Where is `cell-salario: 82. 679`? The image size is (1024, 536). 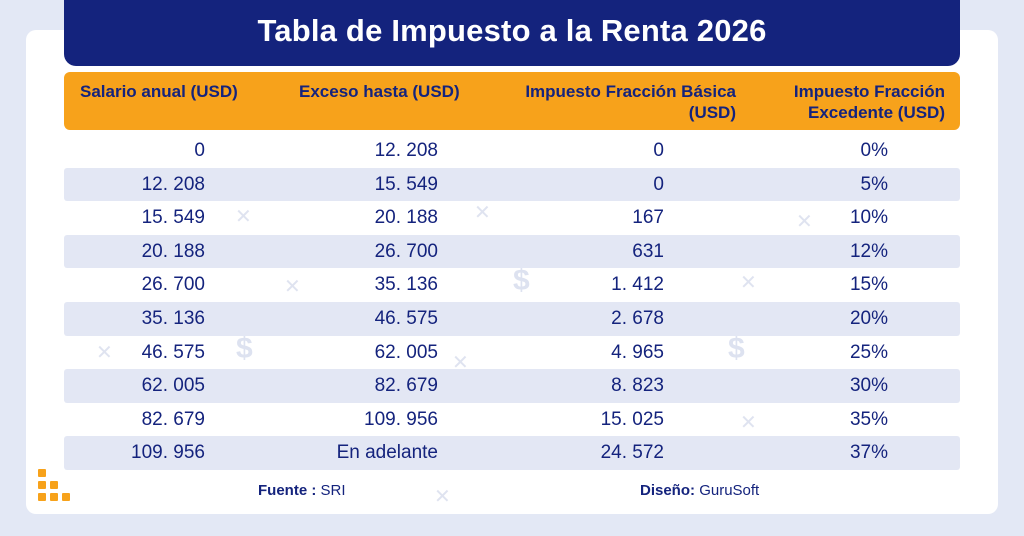 cell-salario: 82. 679 is located at coordinates (173, 419).